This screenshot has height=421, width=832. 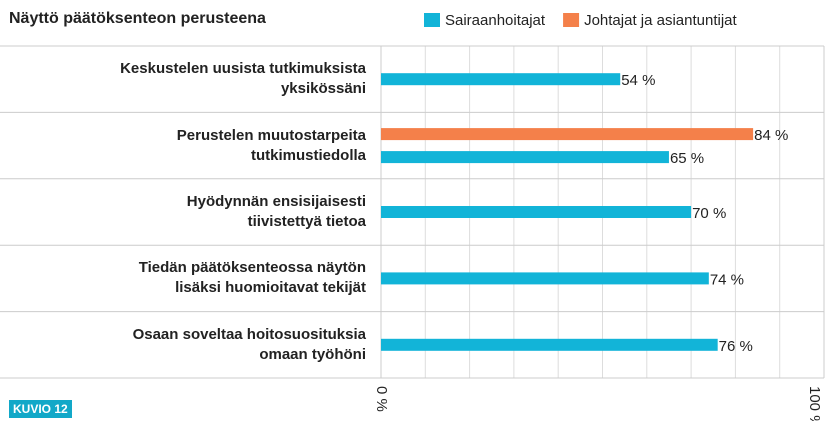 What do you see at coordinates (709, 213) in the screenshot?
I see `value-label: 70 %` at bounding box center [709, 213].